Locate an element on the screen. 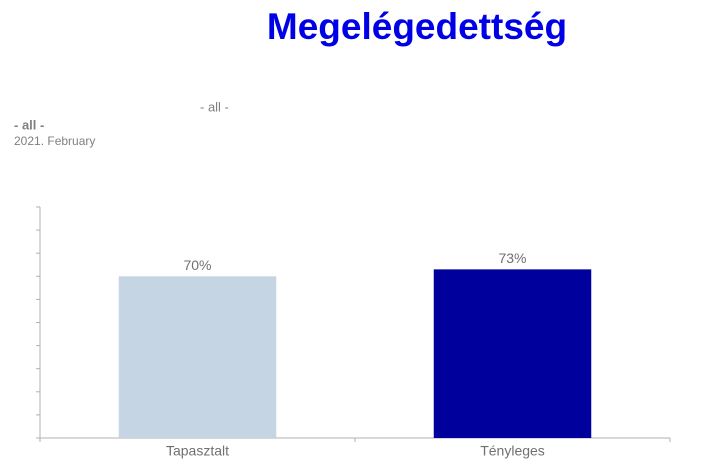  x-tick-label: Tapasztalt is located at coordinates (197, 451).